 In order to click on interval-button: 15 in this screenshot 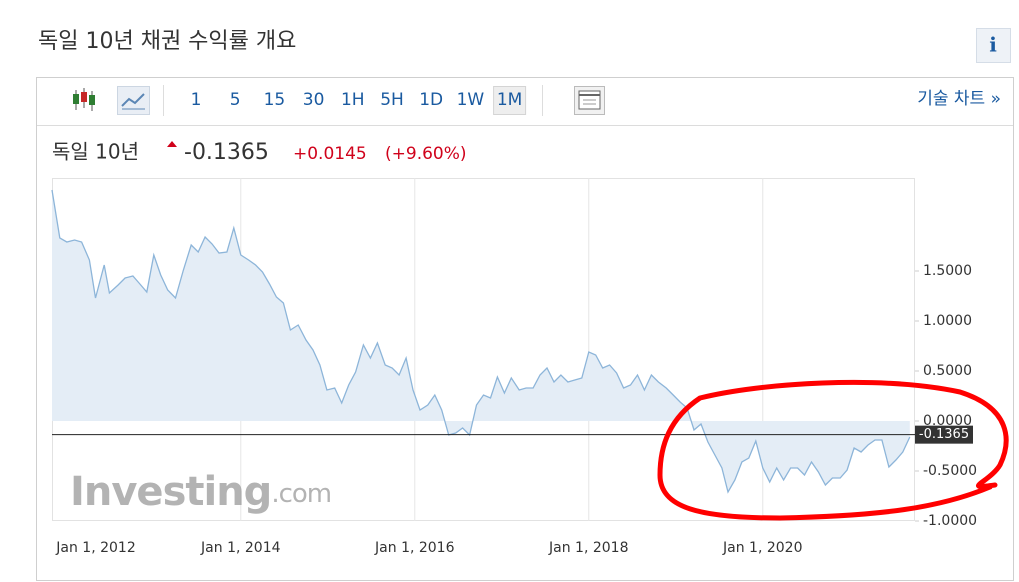, I will do `click(275, 100)`.